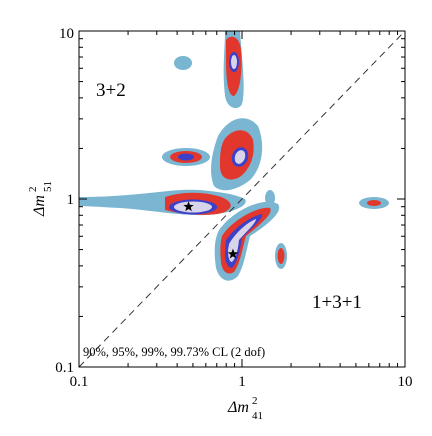 Image resolution: width=432 pixels, height=436 pixels. I want to click on region-label-1plus3plus1: 1+3+1, so click(337, 302).